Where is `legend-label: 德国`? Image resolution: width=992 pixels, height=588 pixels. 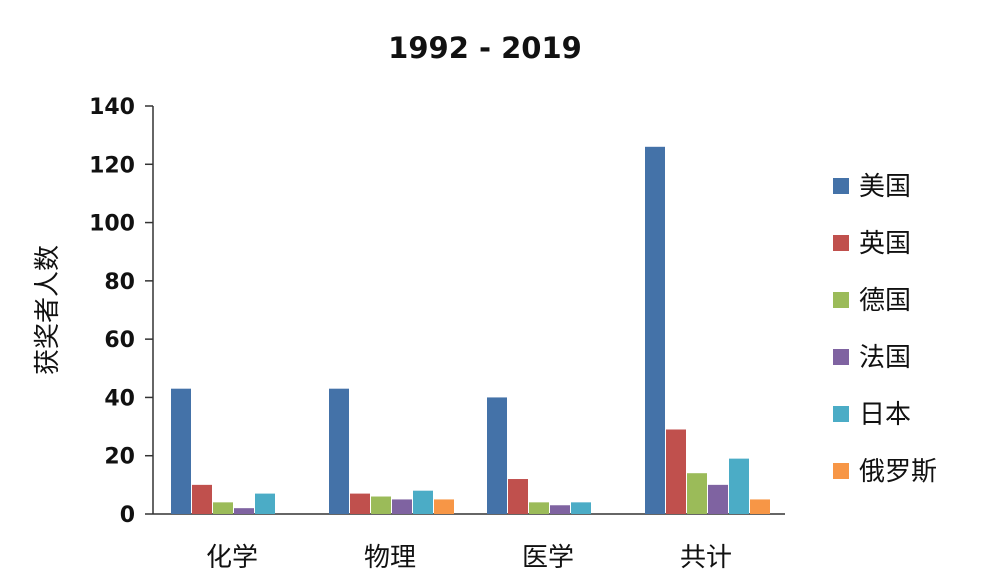
legend-label: 德国 is located at coordinates (885, 301).